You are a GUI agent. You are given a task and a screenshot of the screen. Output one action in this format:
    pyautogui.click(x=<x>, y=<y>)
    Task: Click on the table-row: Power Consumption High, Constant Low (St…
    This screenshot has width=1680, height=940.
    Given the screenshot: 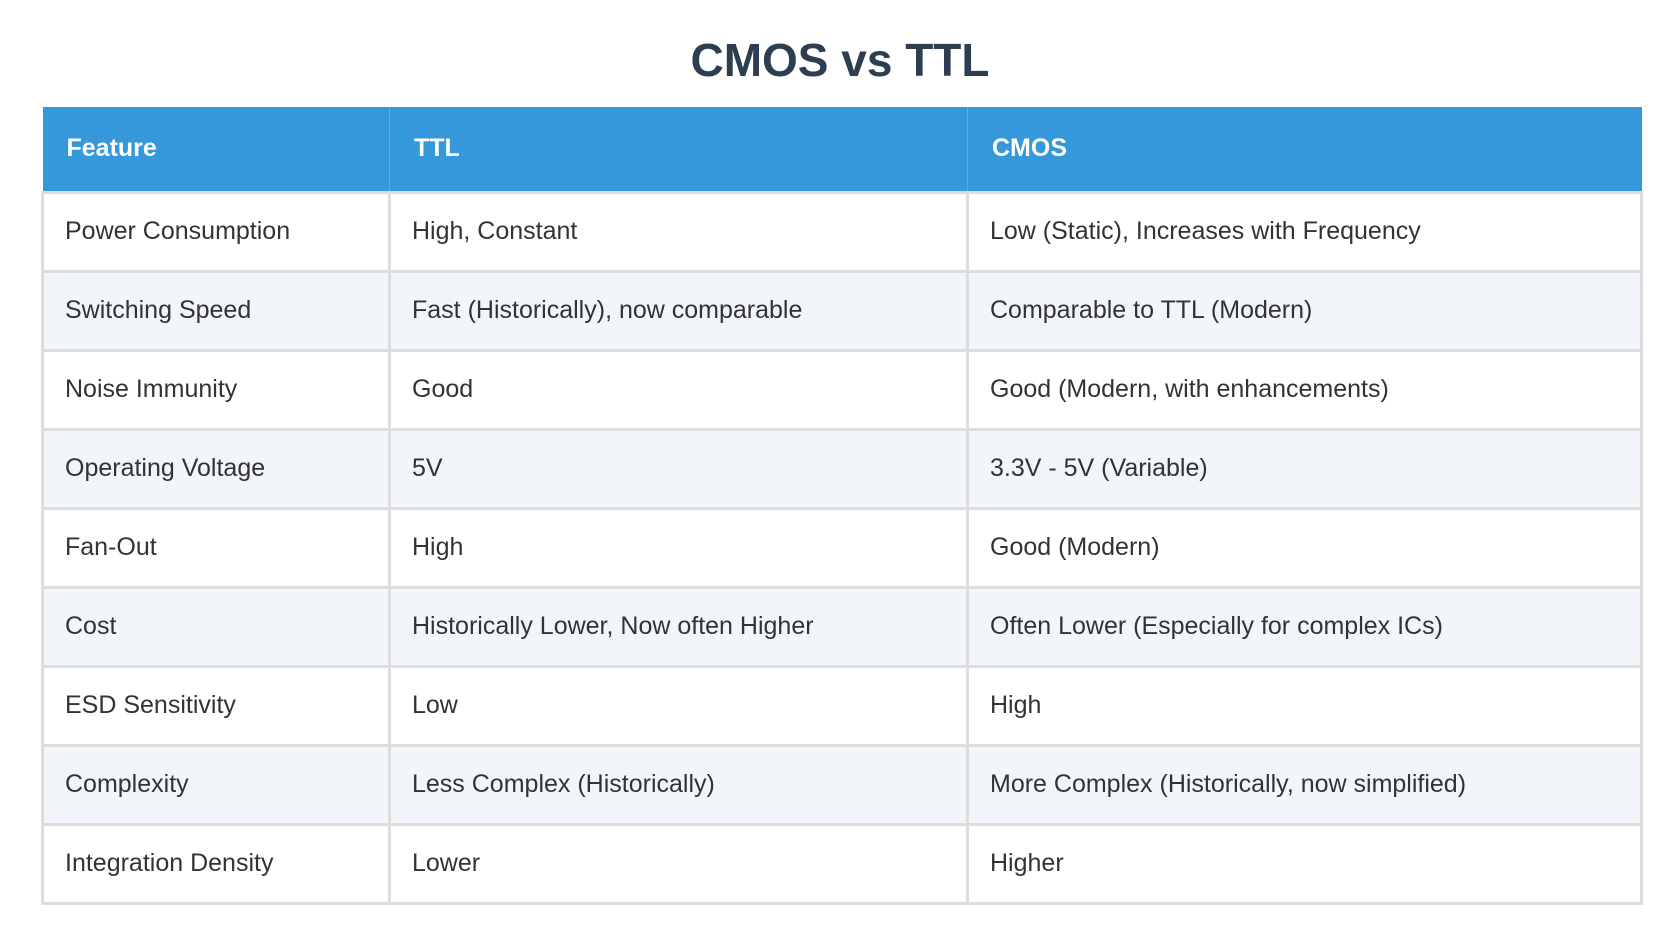 What is the action you would take?
    pyautogui.click(x=842, y=231)
    